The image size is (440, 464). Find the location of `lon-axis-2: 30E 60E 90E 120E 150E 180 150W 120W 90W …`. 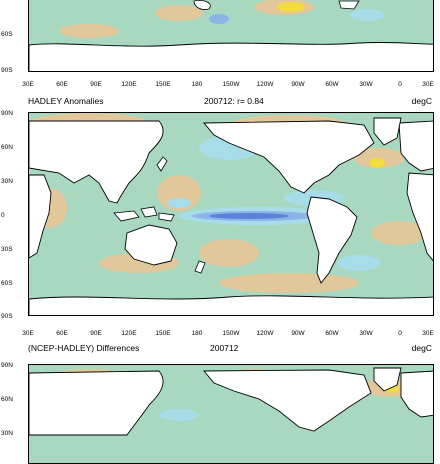

lon-axis-2: 30E 60E 90E 120E 150E 180 150W 120W 90W … is located at coordinates (228, 335).